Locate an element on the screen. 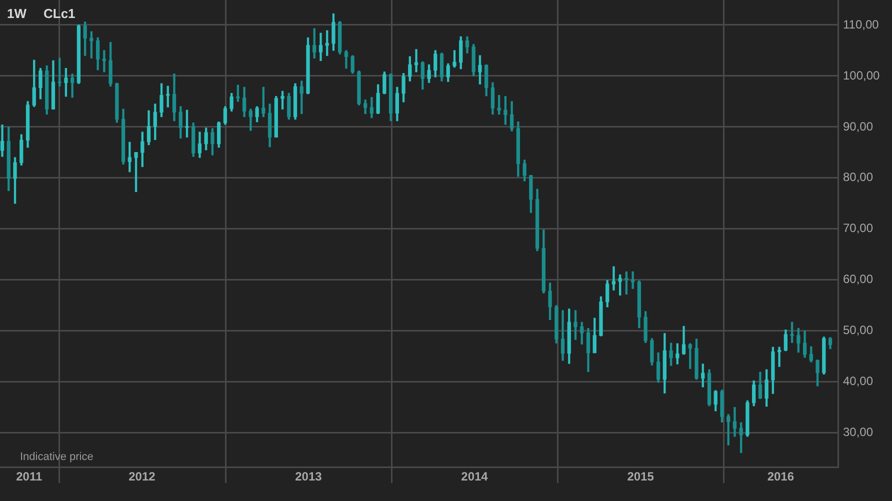  y-tick-label: 110,00 is located at coordinates (861, 24).